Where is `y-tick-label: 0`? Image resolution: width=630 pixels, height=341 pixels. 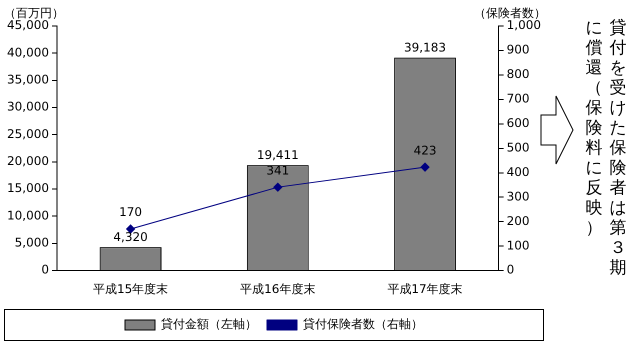
y-tick-label: 0 is located at coordinates (45, 269).